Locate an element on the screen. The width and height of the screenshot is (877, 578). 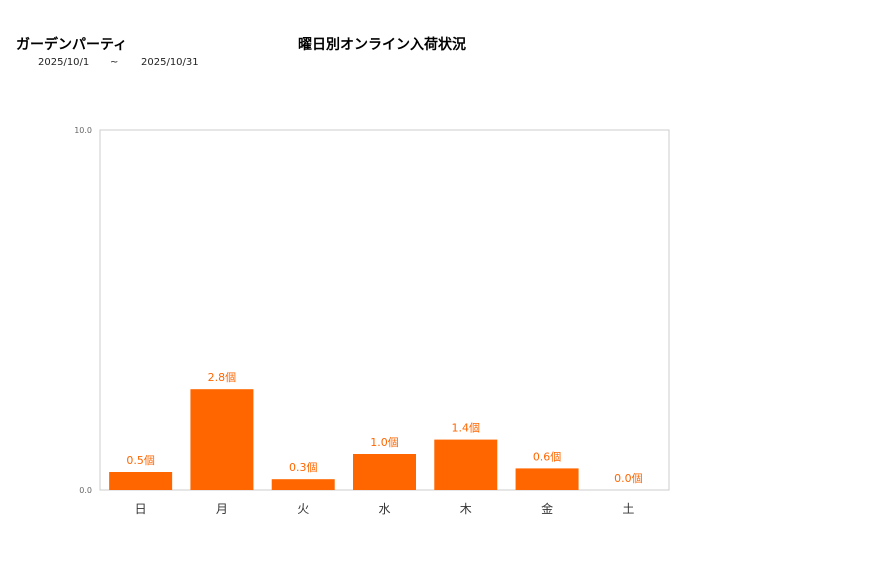
y-tick-label-max: 10.0 is located at coordinates (83, 130).